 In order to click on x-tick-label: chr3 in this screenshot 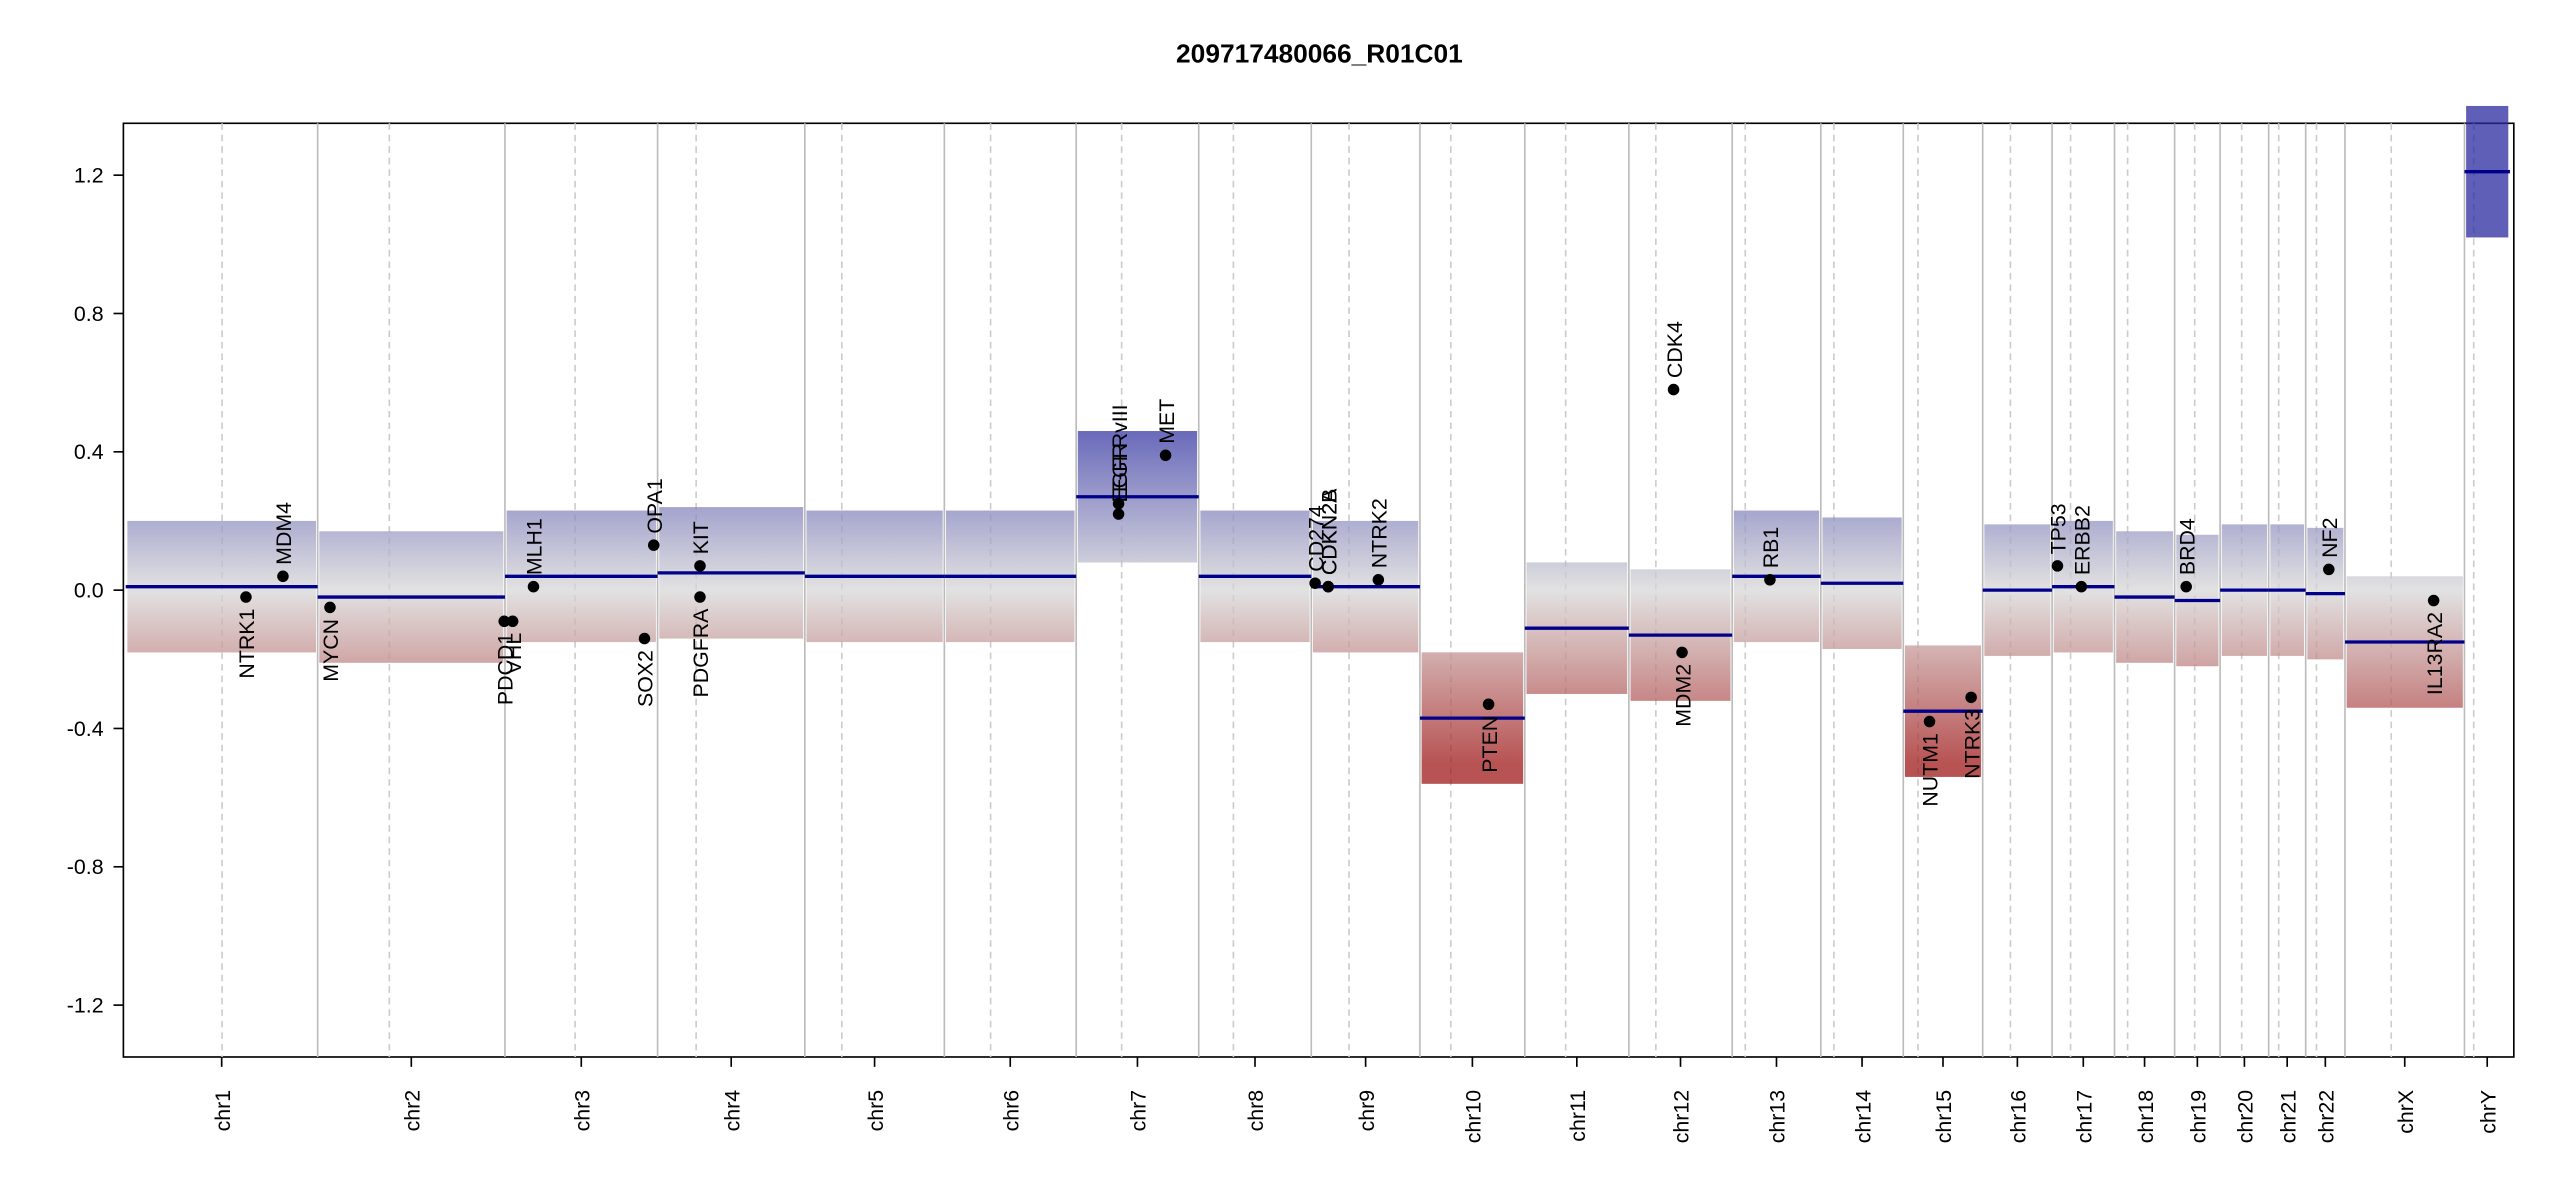, I will do `click(582, 1111)`.